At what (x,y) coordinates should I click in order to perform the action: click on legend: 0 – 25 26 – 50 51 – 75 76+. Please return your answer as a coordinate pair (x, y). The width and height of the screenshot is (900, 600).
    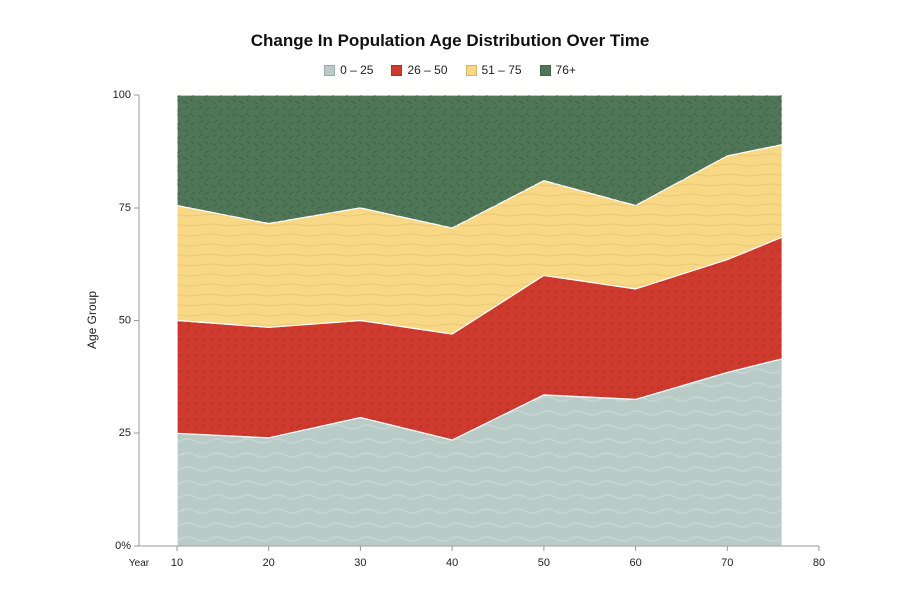
    Looking at the image, I should click on (450, 70).